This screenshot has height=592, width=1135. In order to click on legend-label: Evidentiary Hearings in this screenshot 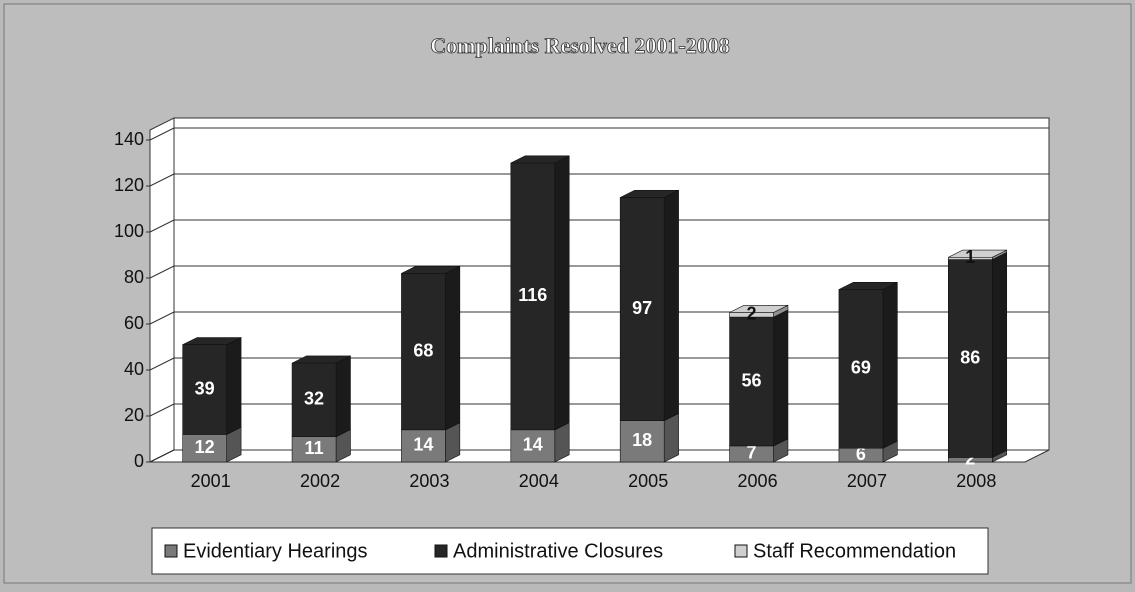, I will do `click(275, 551)`.